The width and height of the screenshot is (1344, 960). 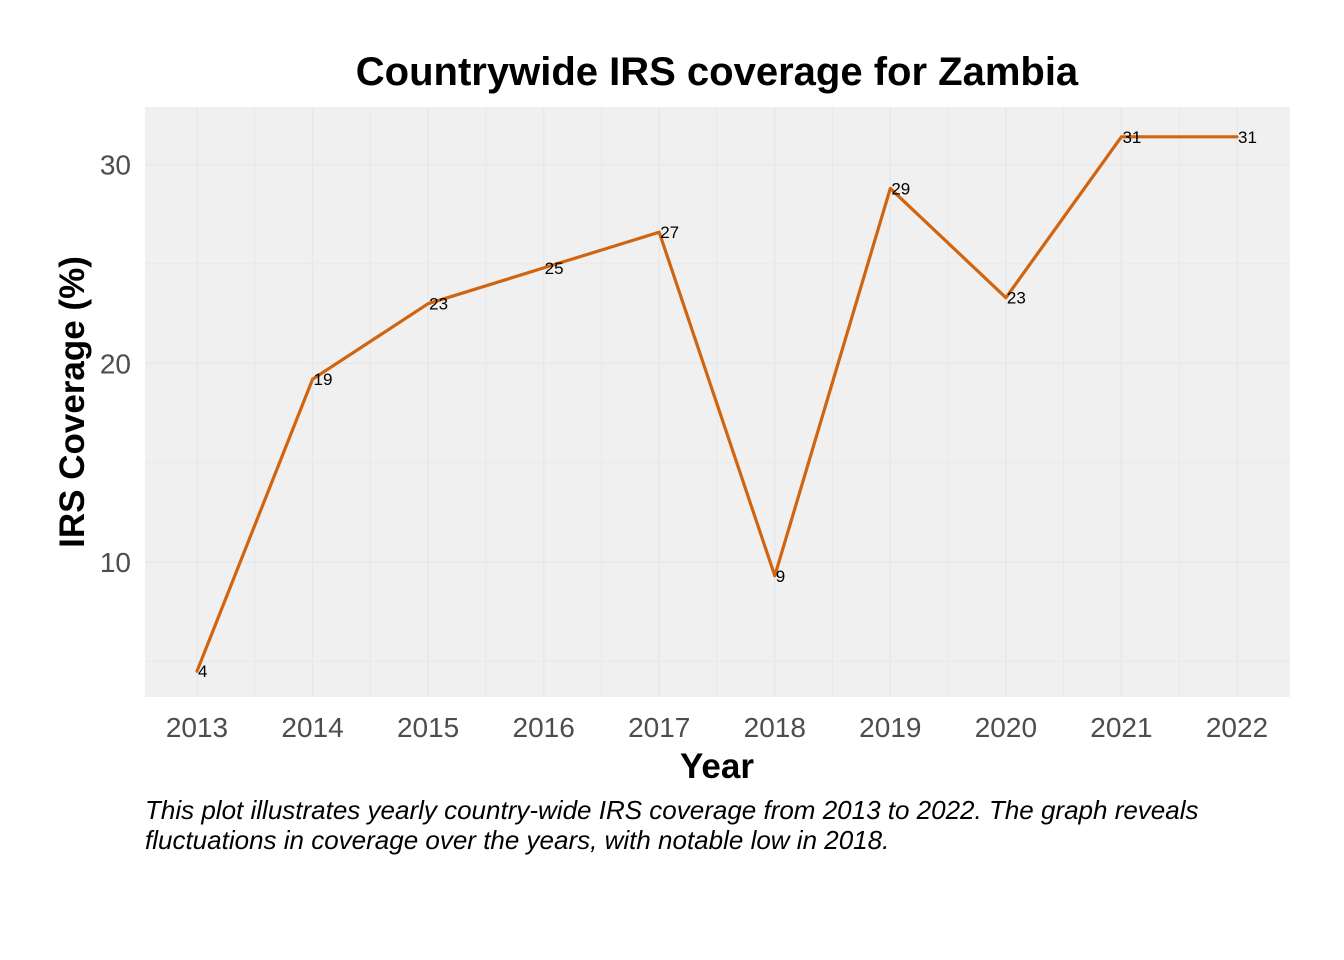 I want to click on data-label: 9, so click(x=780, y=576).